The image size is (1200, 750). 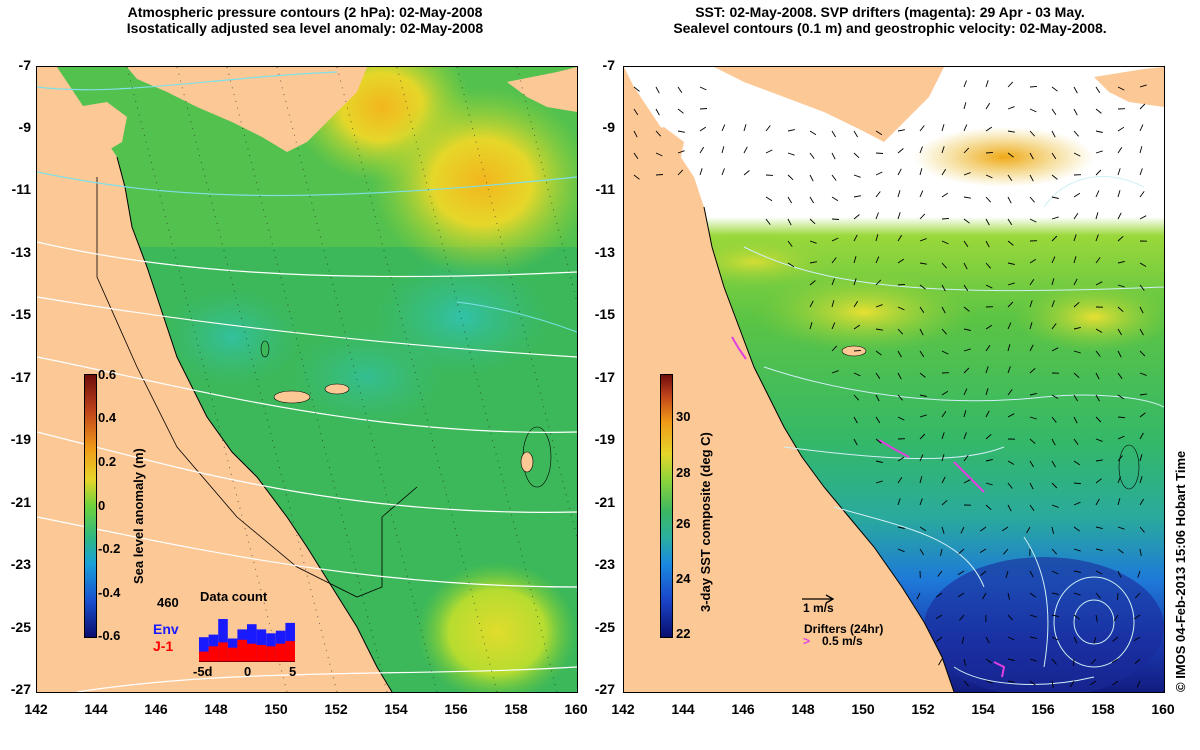 I want to click on legend-env: Env, so click(x=166, y=629).